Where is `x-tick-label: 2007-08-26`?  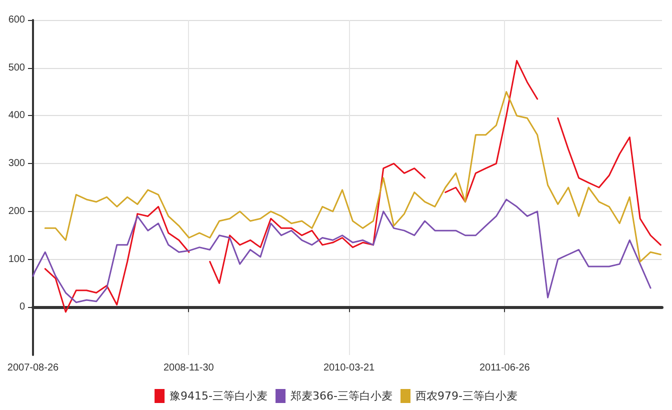 x-tick-label: 2007-08-26 is located at coordinates (33, 368).